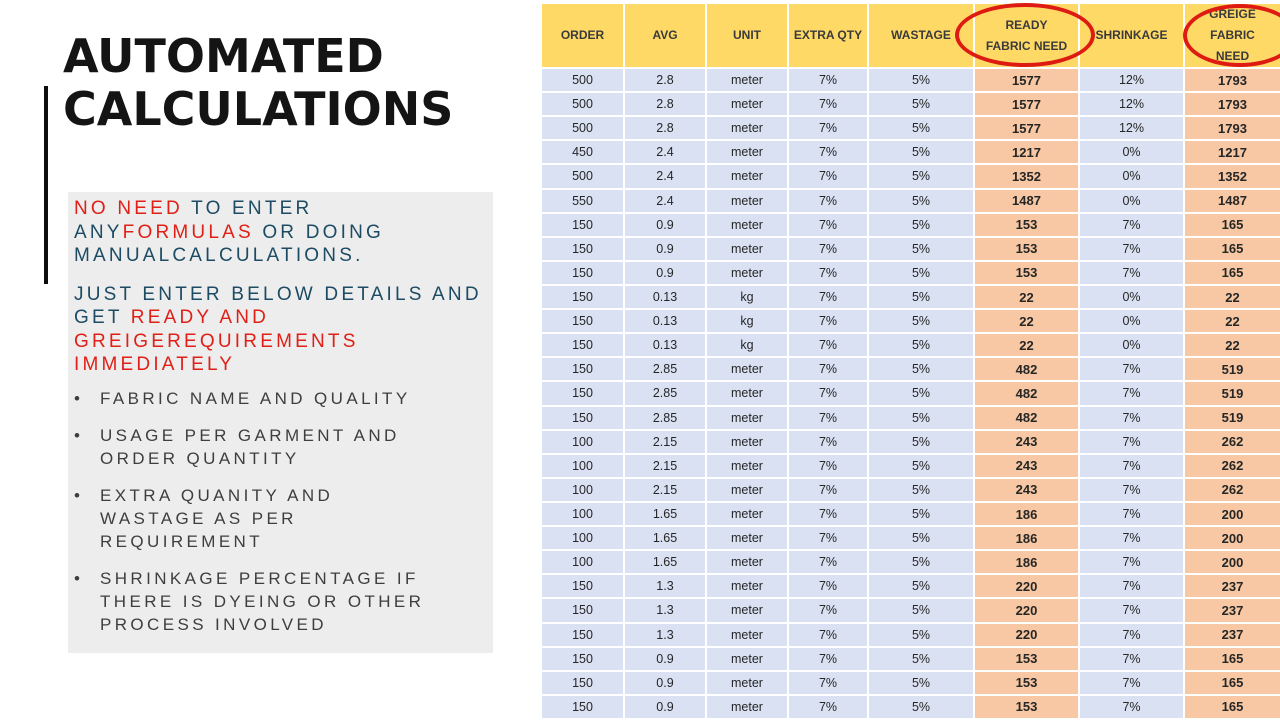 This screenshot has height=720, width=1280. Describe the element at coordinates (910, 152) in the screenshot. I see `table-row: 450 2.4 meter 7% 5% 1217 0% 1217` at that location.